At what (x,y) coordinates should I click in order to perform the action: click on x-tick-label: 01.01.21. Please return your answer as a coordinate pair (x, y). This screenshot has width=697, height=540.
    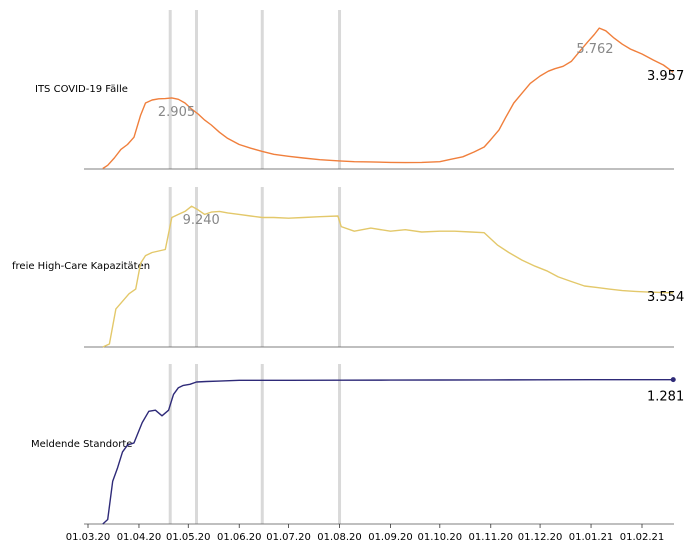
    Looking at the image, I should click on (591, 536).